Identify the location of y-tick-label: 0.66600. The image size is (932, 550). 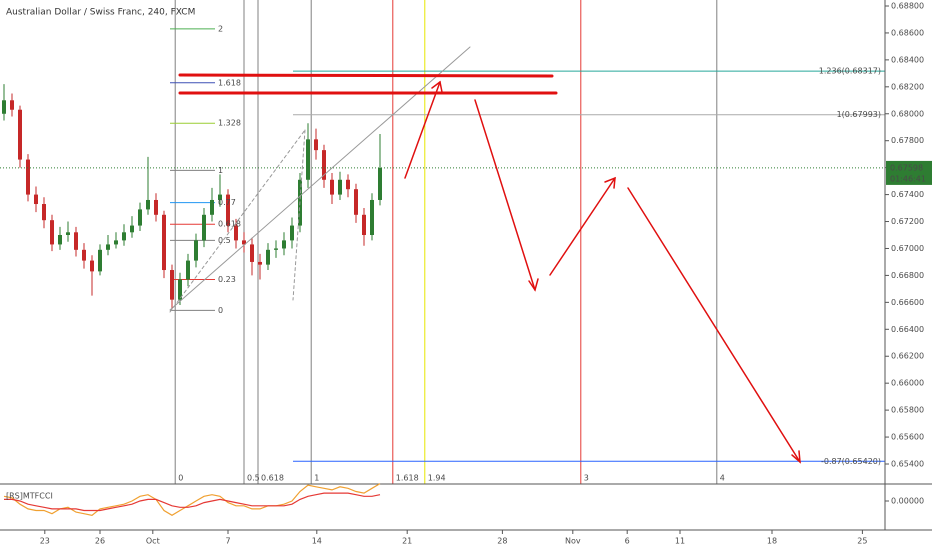
(907, 302).